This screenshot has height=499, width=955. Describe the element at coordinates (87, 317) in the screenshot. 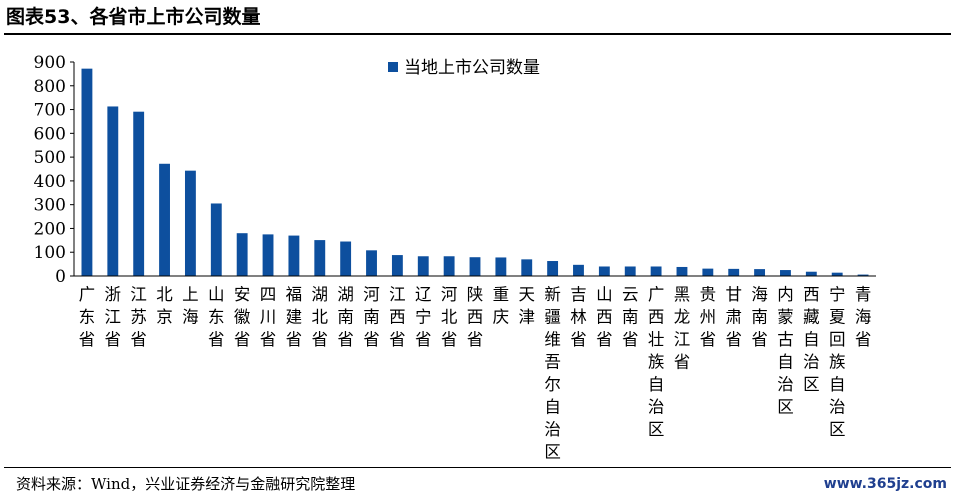

I see `x-tick-label: 广东省` at that location.